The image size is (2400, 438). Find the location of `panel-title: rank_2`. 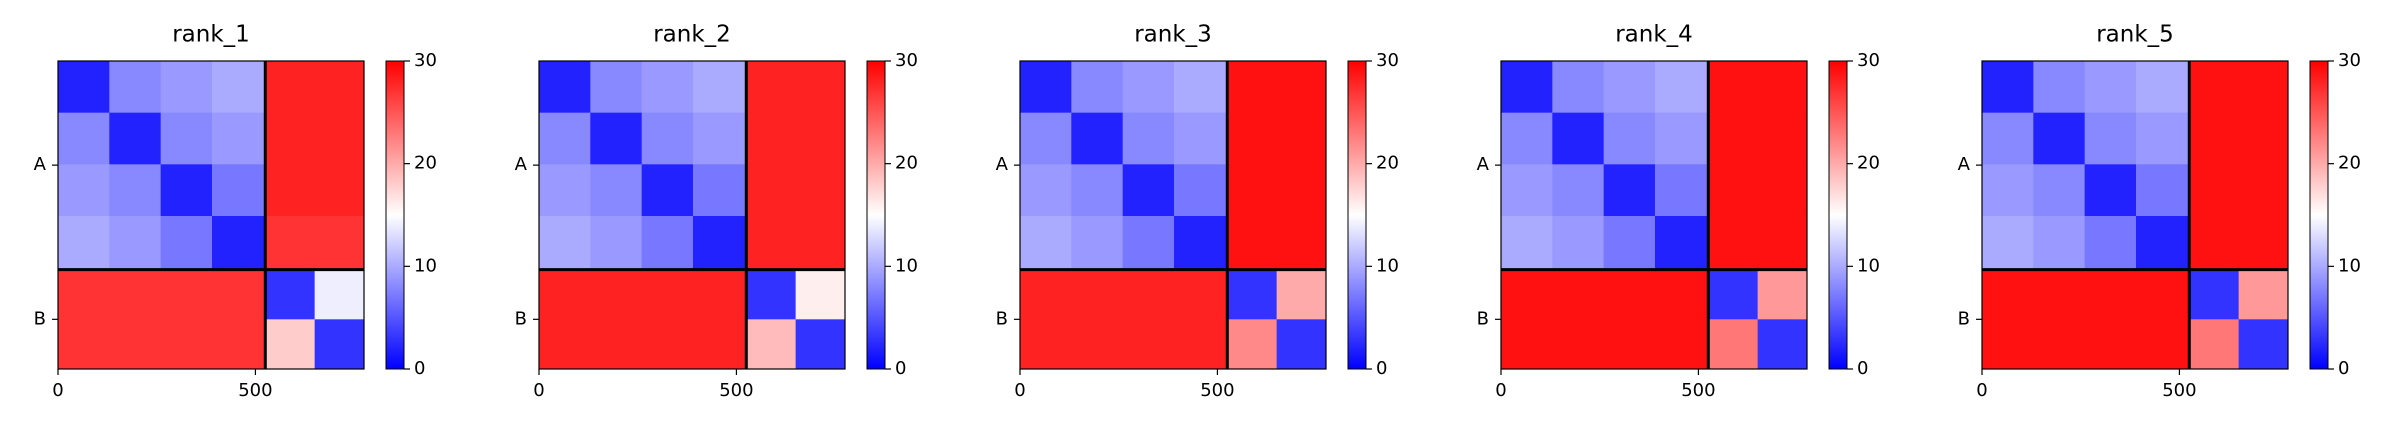

panel-title: rank_2 is located at coordinates (692, 35).